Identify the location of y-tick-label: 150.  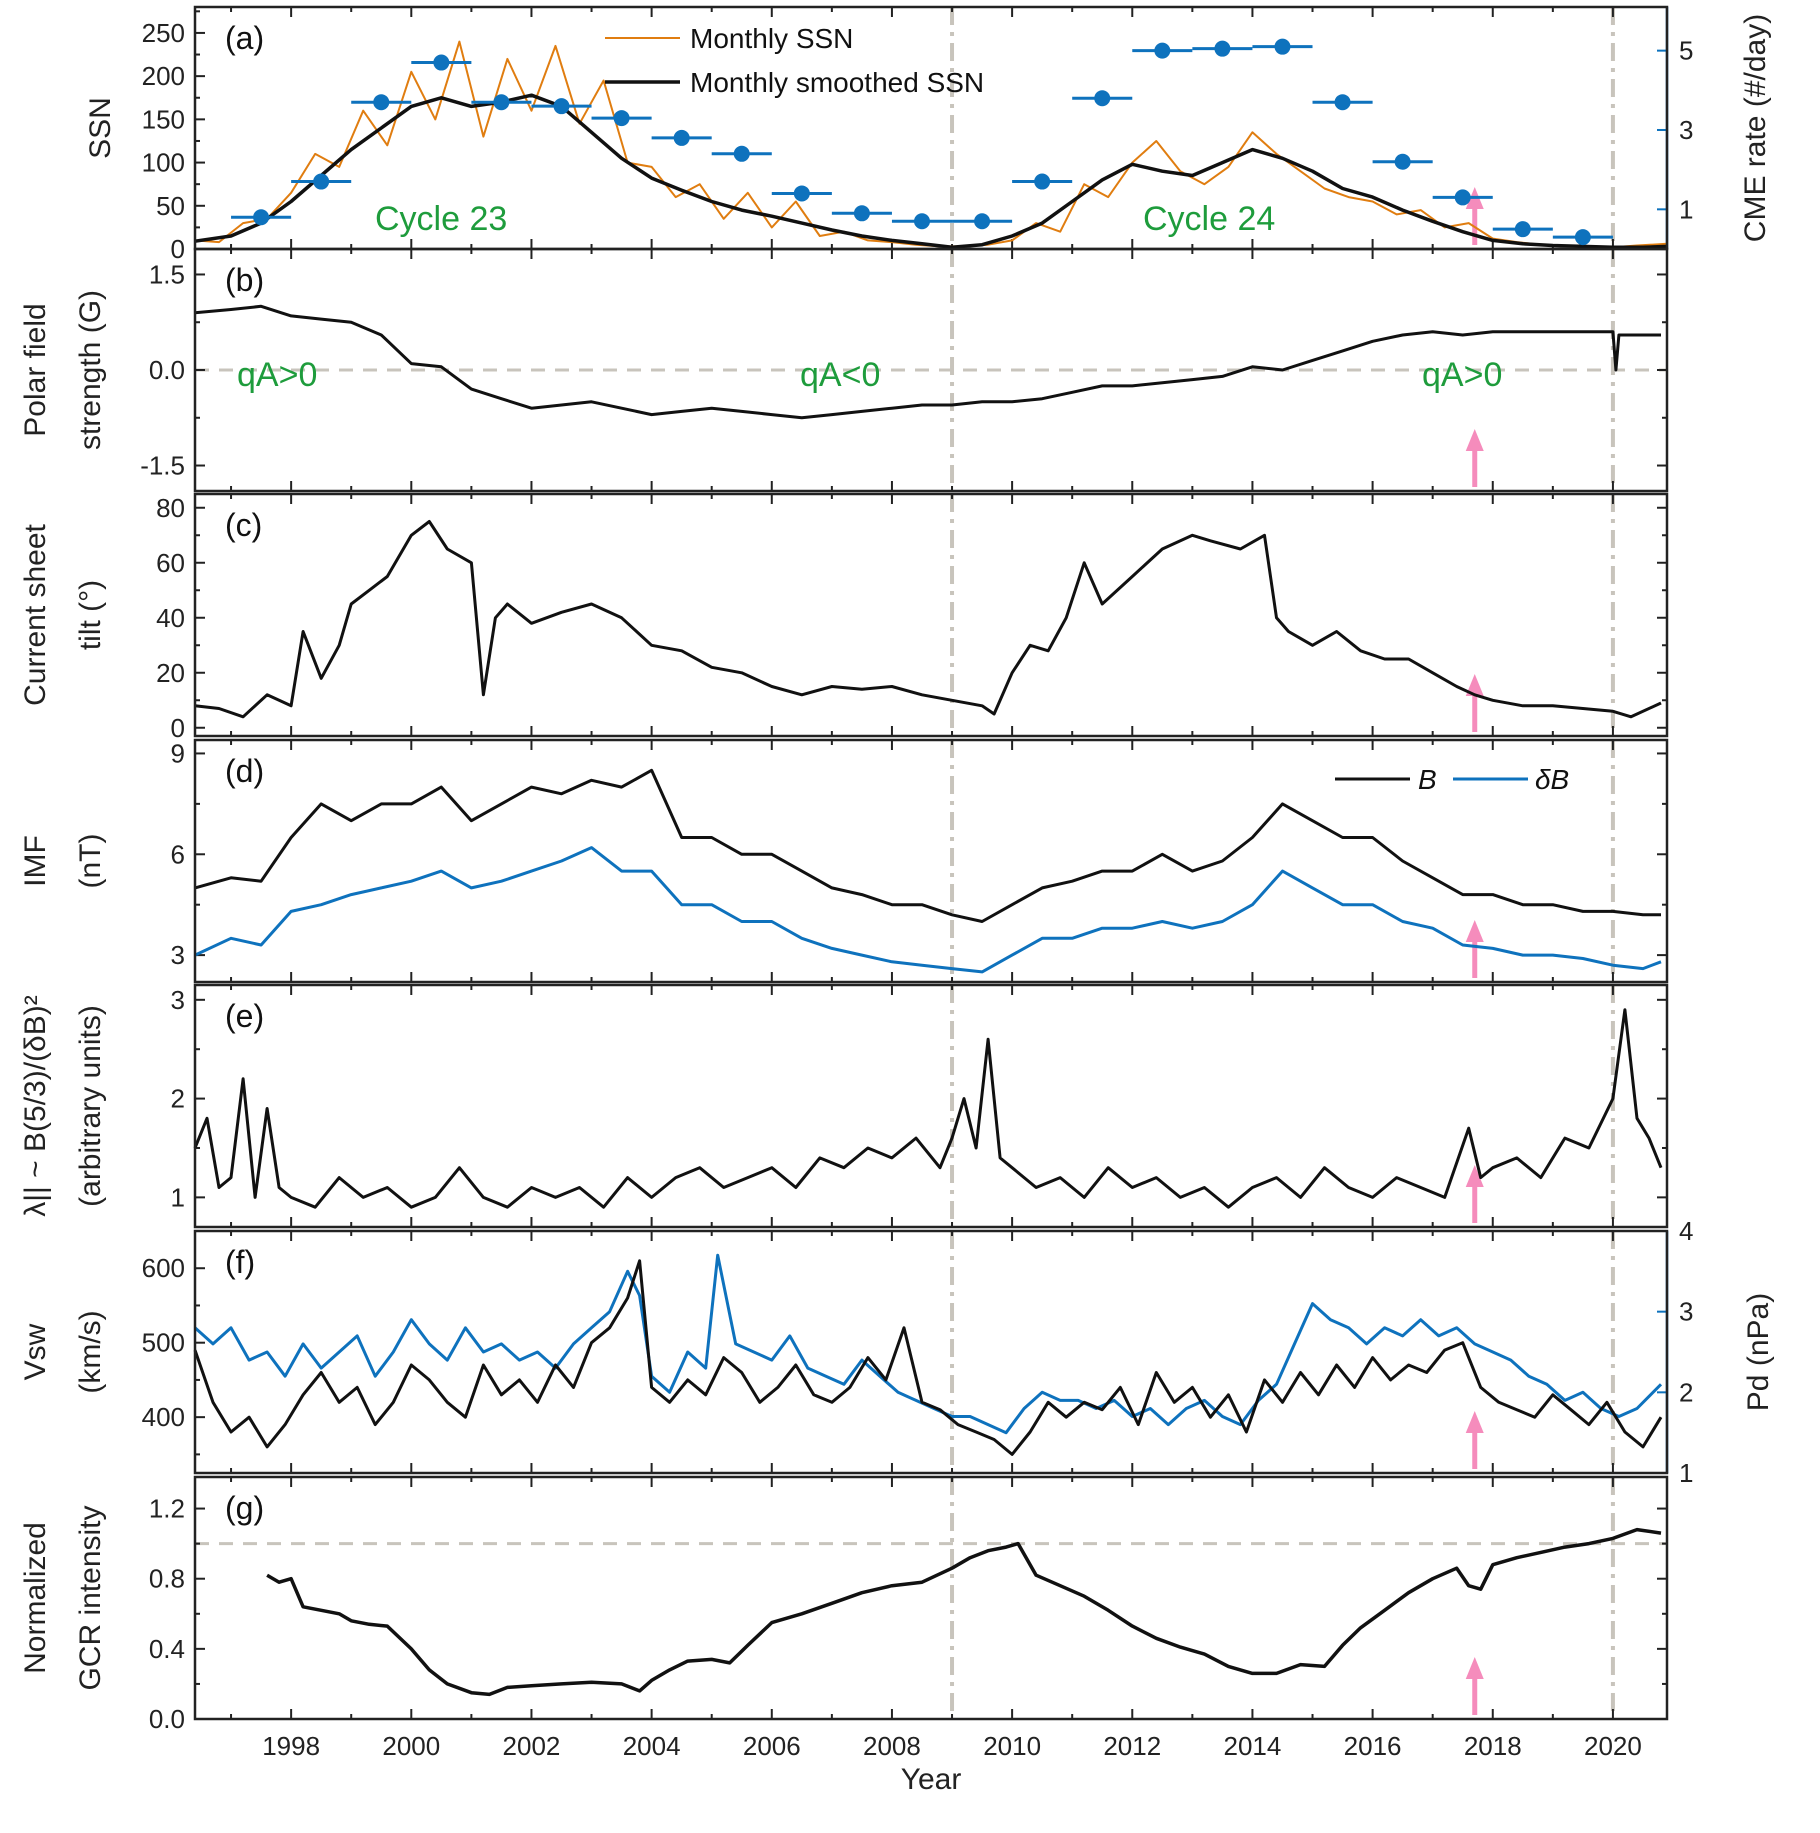
(163, 119).